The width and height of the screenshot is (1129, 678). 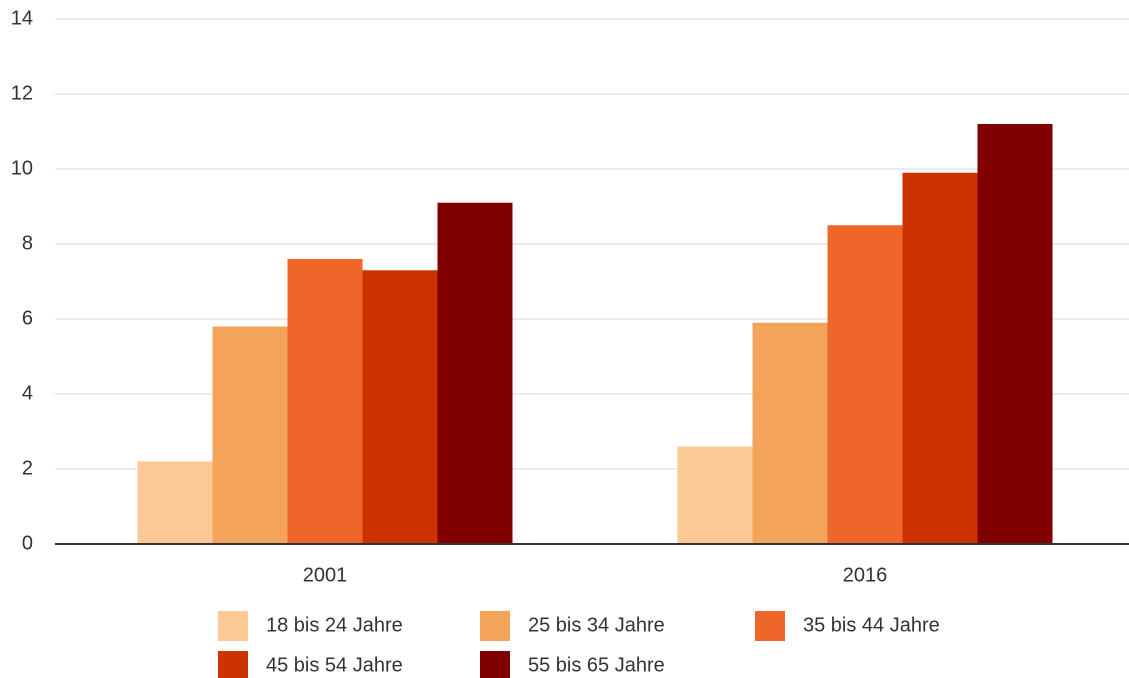 I want to click on legend-label: 45 bis 54 Jahre, so click(x=334, y=665).